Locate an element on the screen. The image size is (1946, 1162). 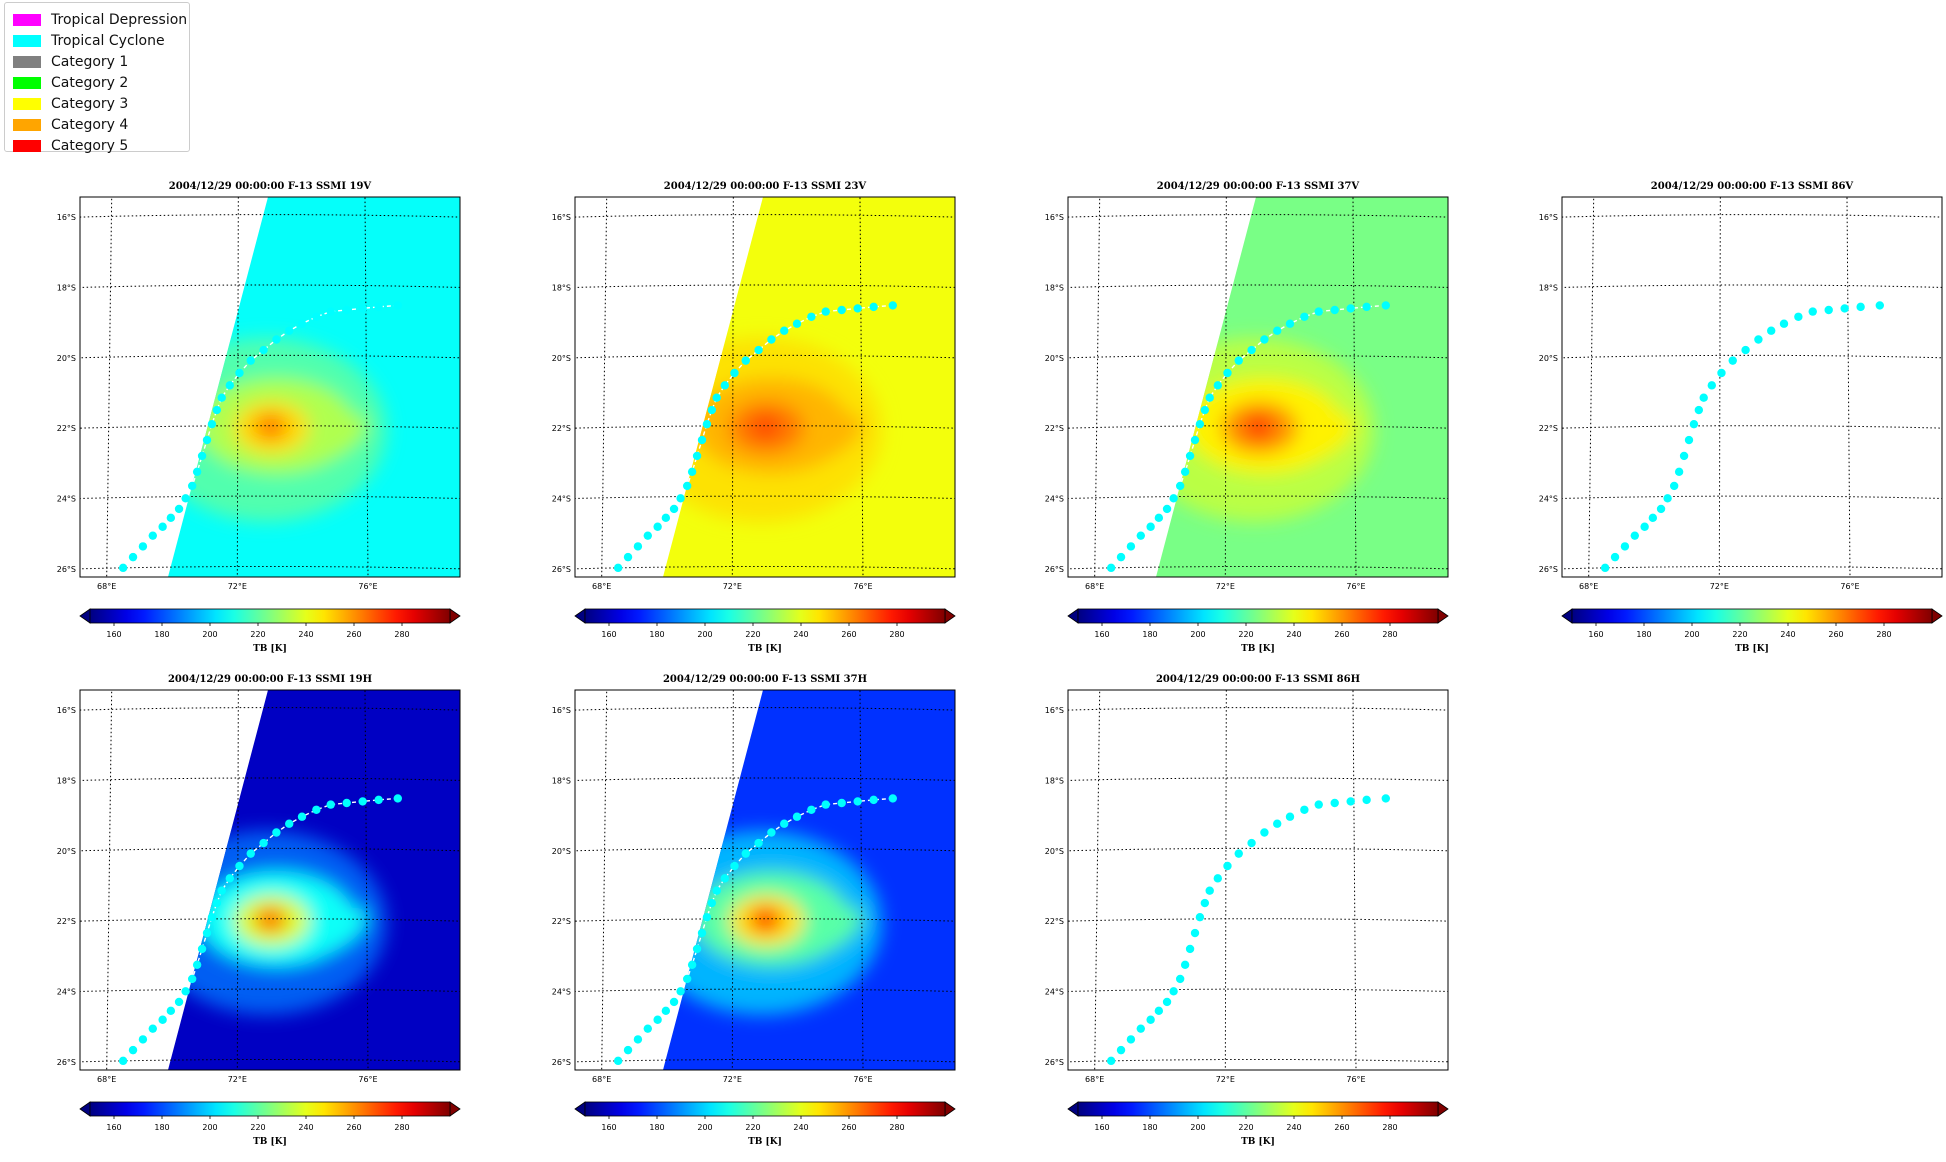
colorbar-tick-label: 260 is located at coordinates (353, 1127).